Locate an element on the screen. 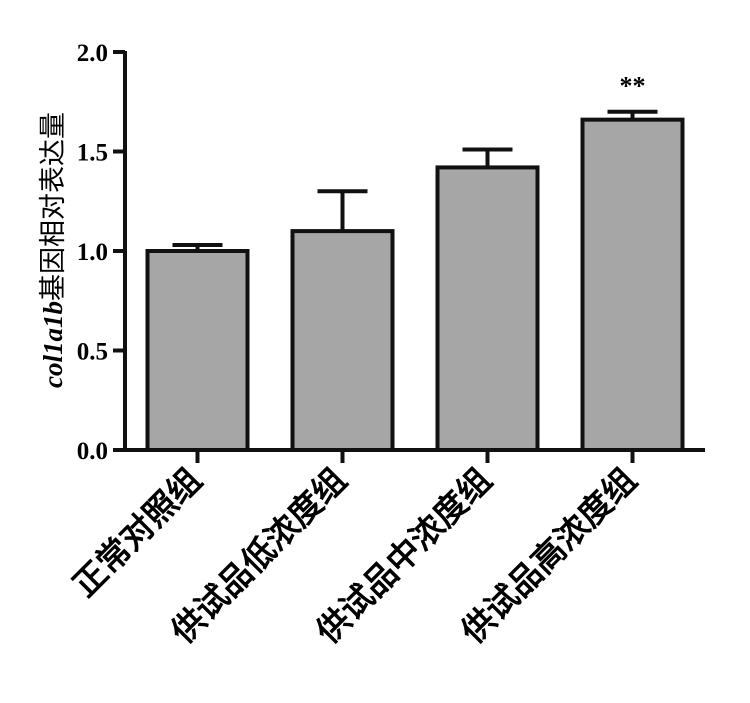 This screenshot has height=703, width=750. y-tick-label: 1.5 is located at coordinates (92, 153).